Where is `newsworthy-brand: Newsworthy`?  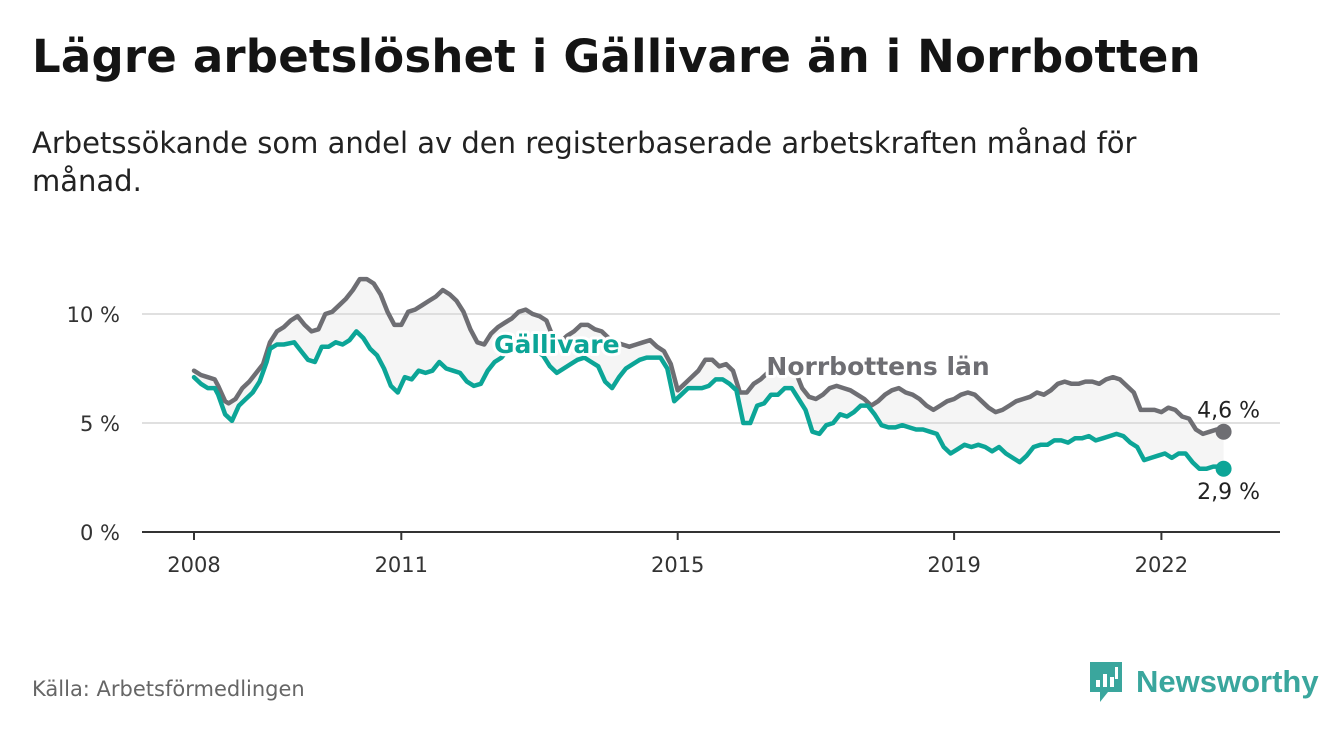
newsworthy-brand: Newsworthy is located at coordinates (1203, 682).